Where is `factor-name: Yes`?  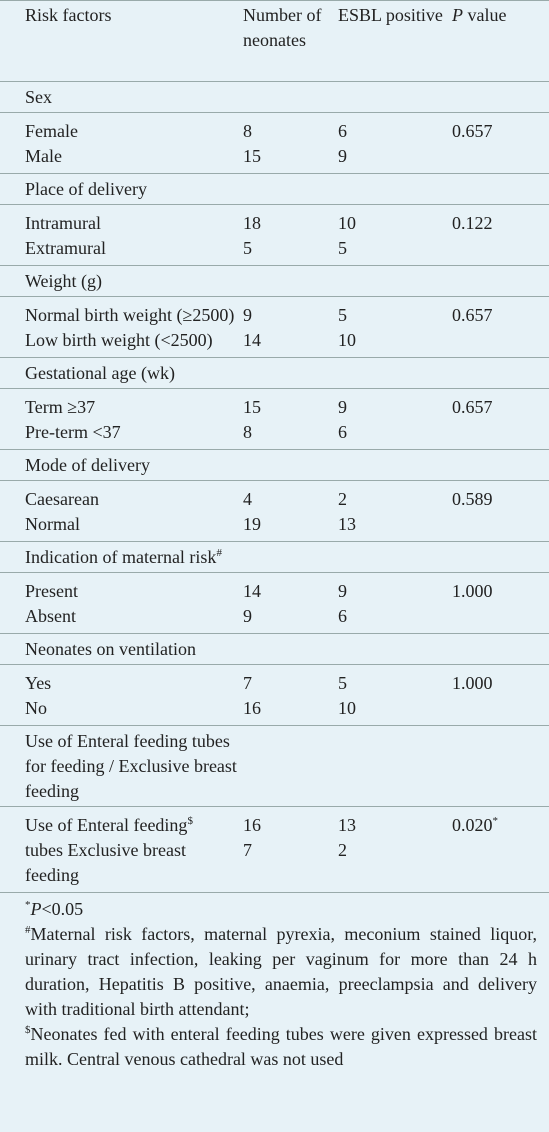
factor-name: Yes is located at coordinates (131, 683).